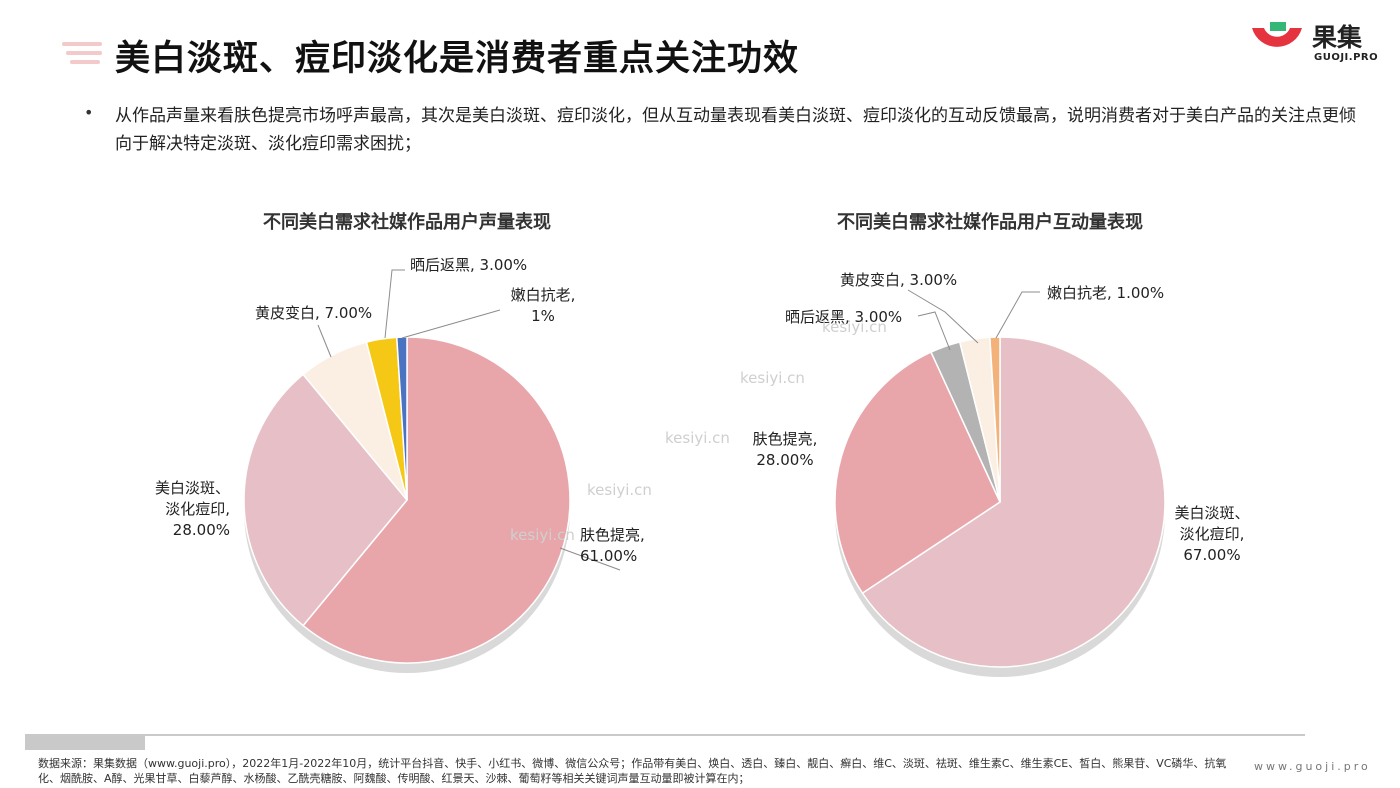  I want to click on chart-title: 不同美白需求社媒作品用户互动量表现, so click(990, 222).